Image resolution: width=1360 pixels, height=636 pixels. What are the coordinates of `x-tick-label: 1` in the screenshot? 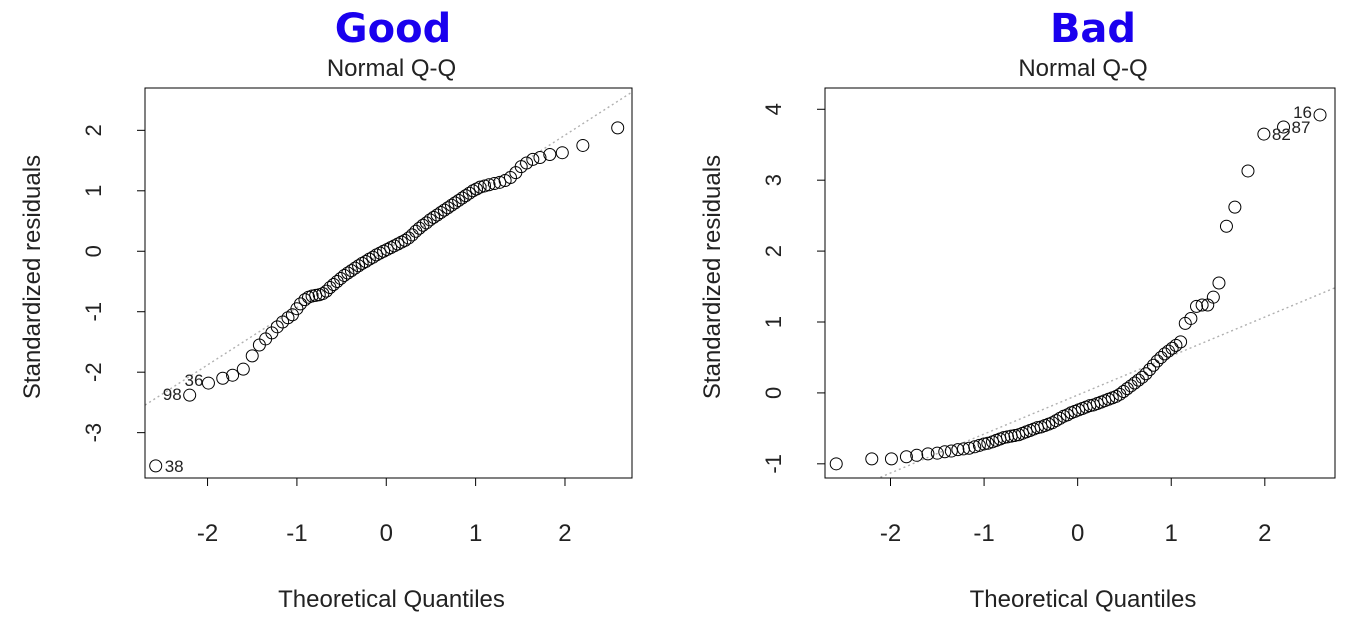 It's located at (475, 533).